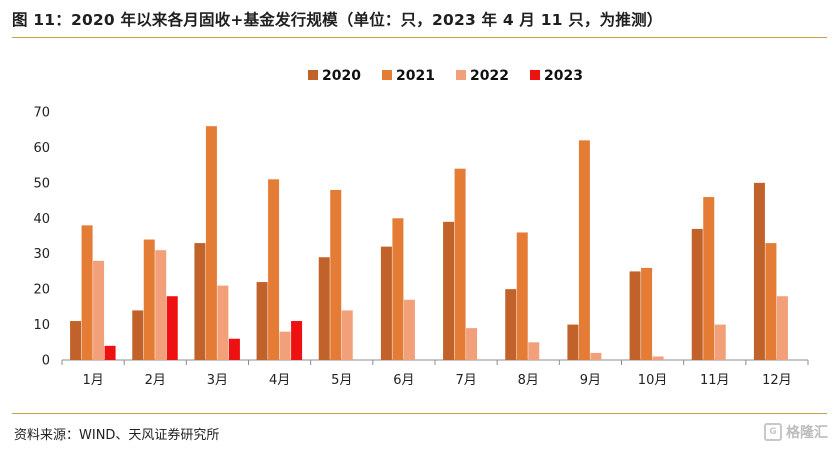 Image resolution: width=839 pixels, height=449 pixels. What do you see at coordinates (489, 76) in the screenshot?
I see `legend-label-2022: 2022` at bounding box center [489, 76].